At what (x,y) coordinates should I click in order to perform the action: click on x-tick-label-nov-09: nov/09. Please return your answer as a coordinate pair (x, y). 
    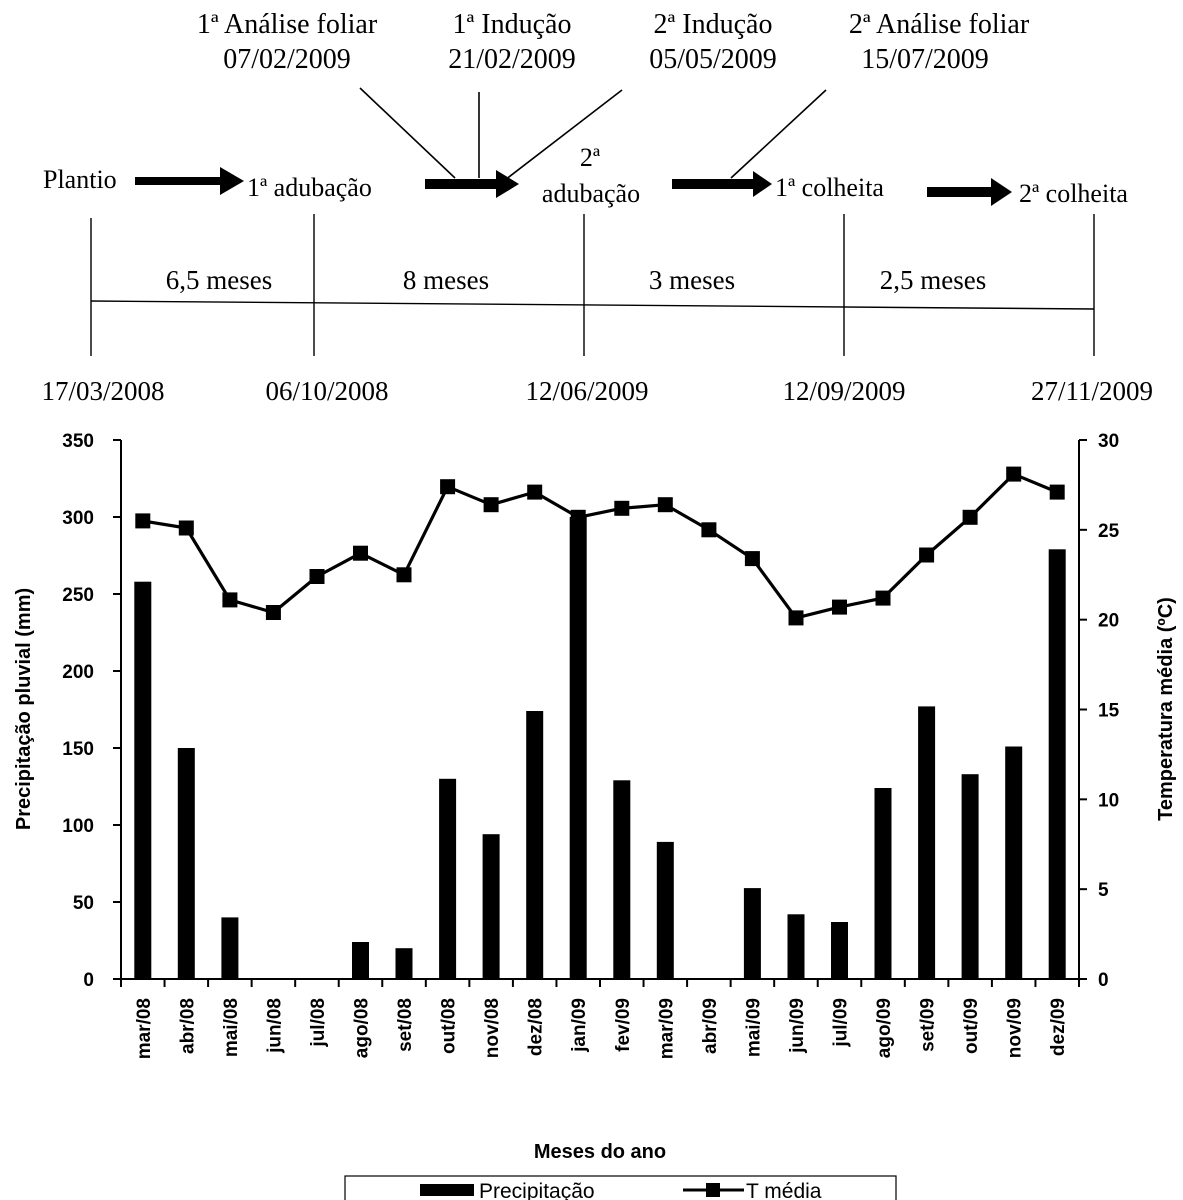
    Looking at the image, I should click on (1015, 1028).